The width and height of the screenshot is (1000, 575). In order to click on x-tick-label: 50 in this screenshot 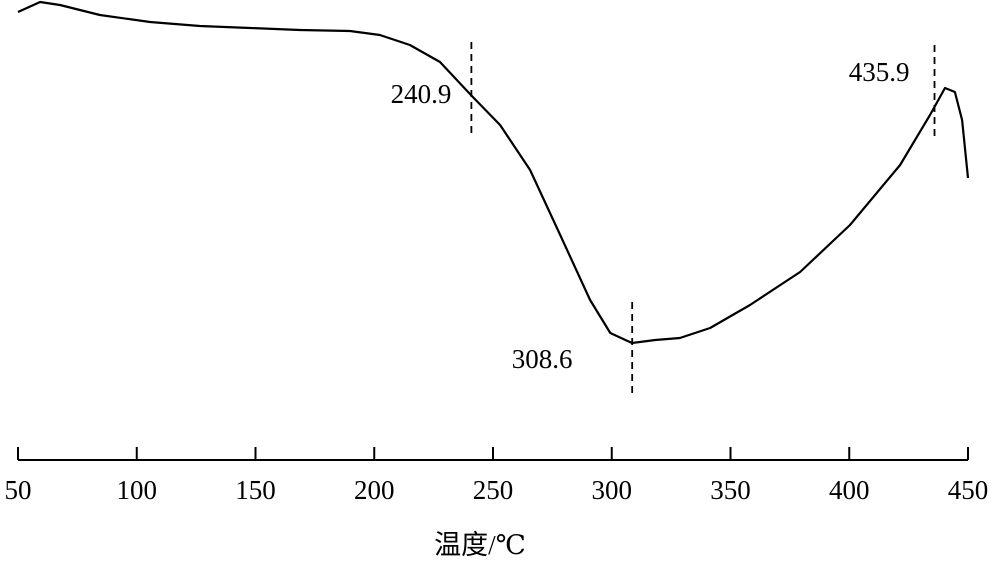, I will do `click(18, 490)`.